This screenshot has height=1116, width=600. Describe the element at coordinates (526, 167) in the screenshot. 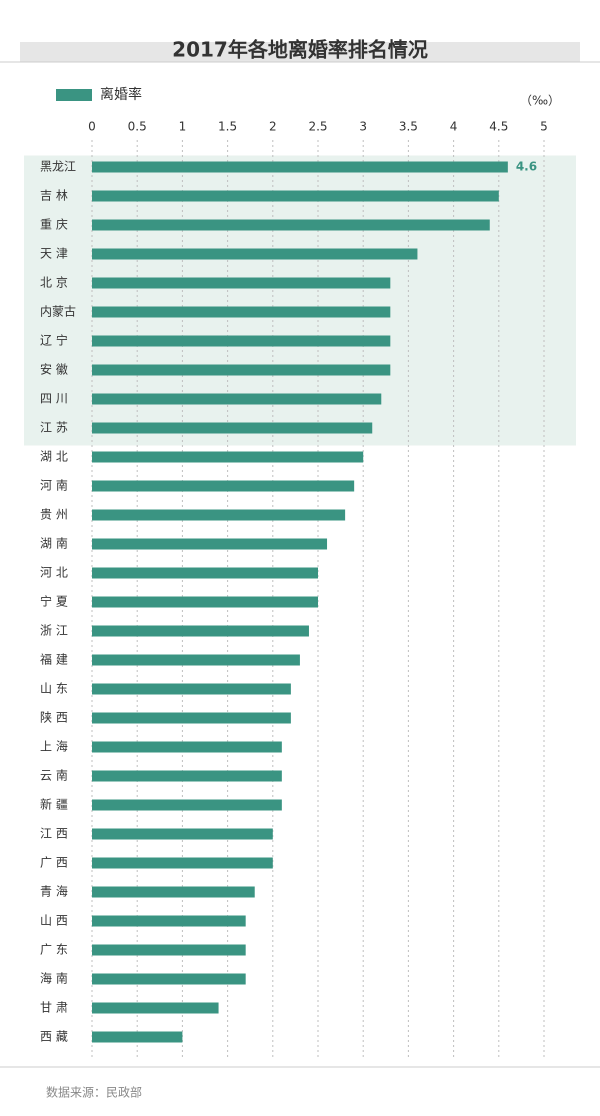

I see `value-label: 4.6` at that location.